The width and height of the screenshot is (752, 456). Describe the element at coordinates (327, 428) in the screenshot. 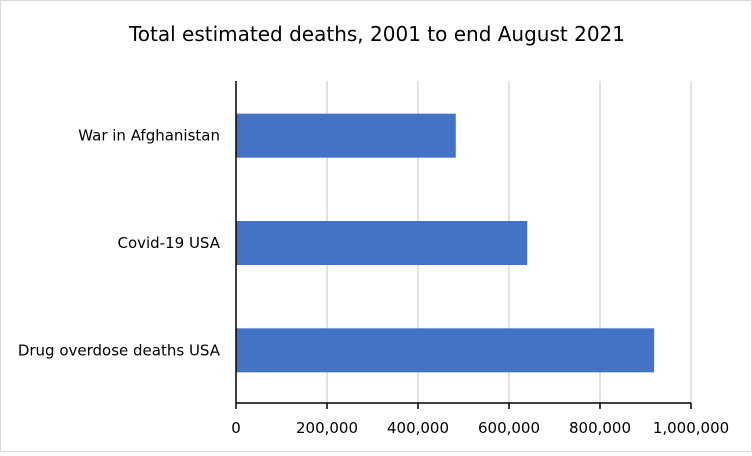

I see `x-tick-label: 200,000` at that location.